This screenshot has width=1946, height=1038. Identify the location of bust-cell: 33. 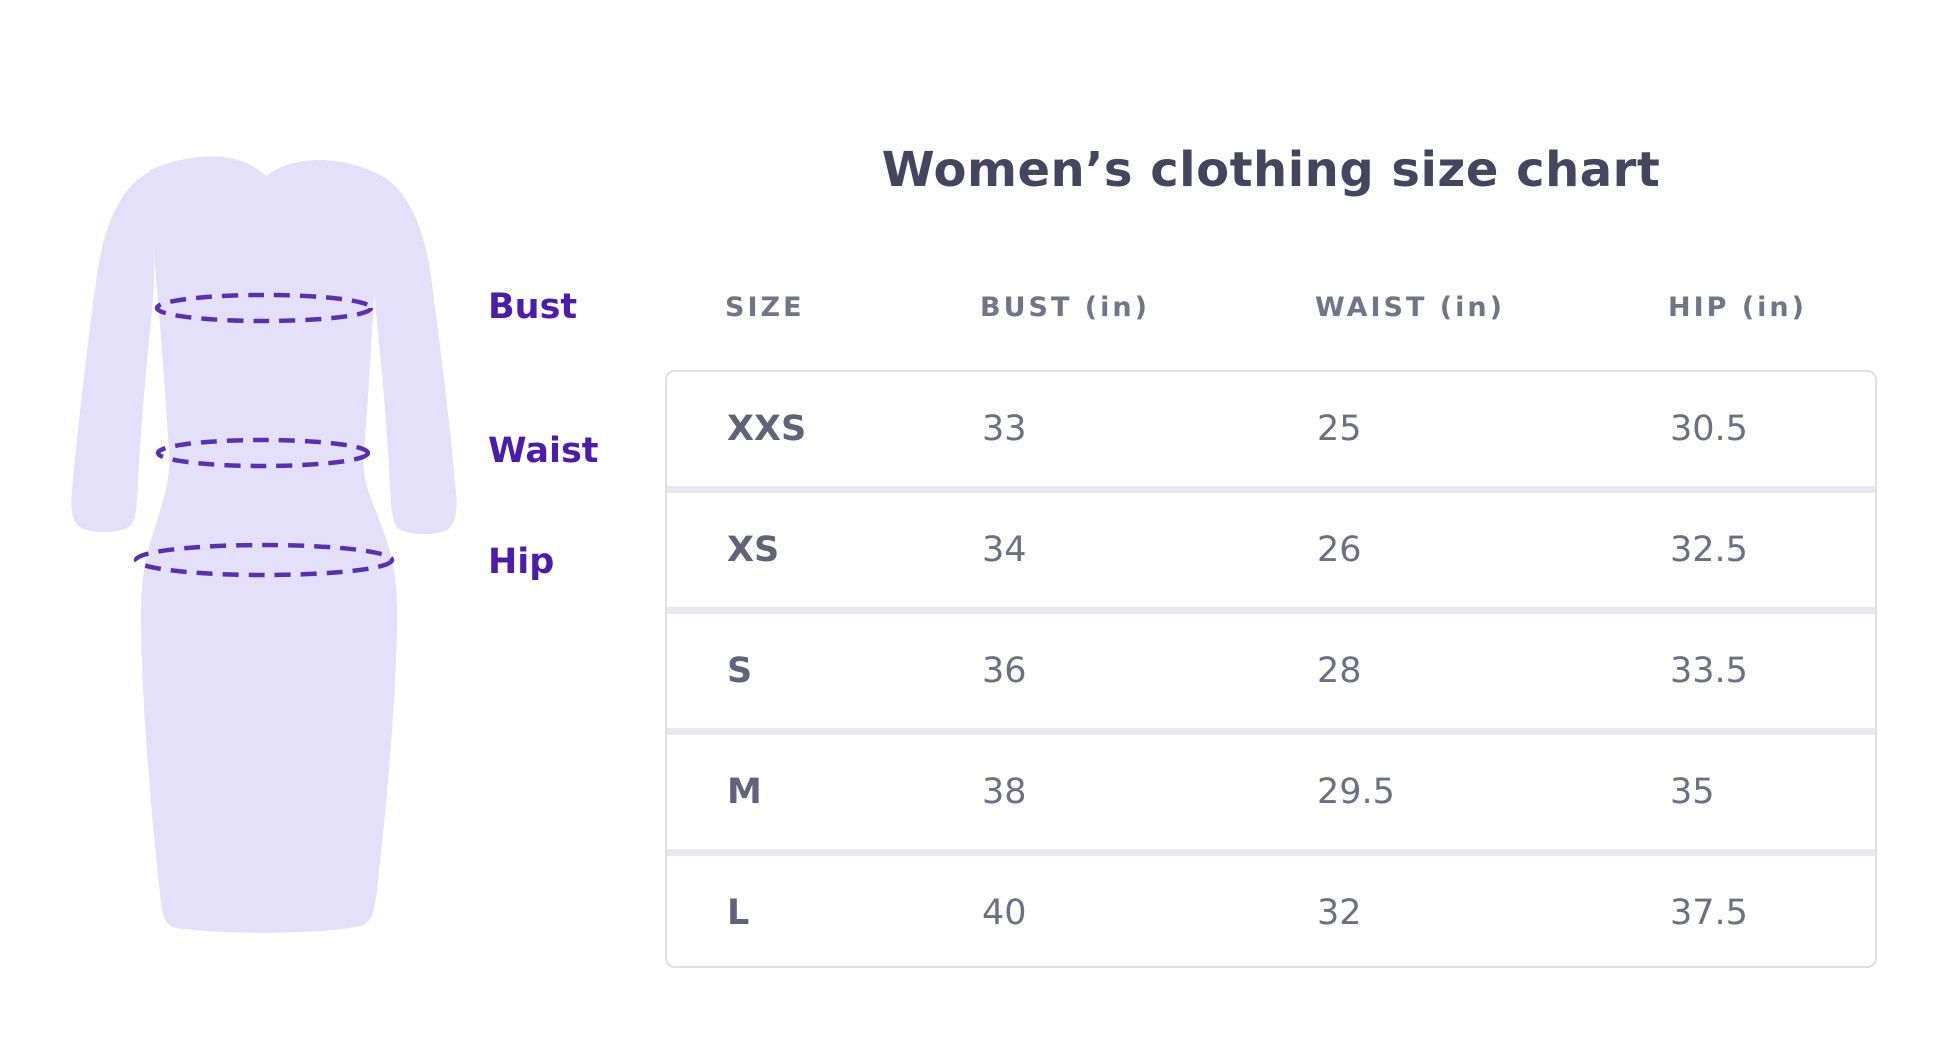
(1004, 429).